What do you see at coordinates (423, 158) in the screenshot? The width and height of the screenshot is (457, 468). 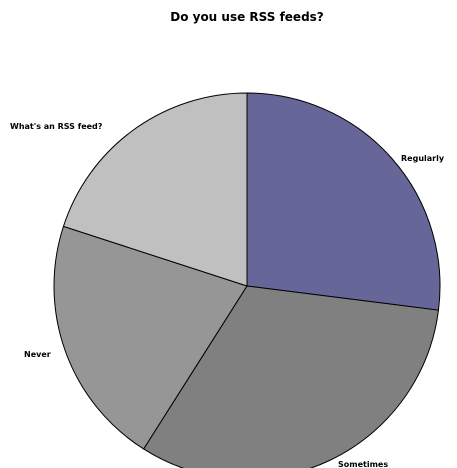 I see `slice-label-regularly: Regularly` at bounding box center [423, 158].